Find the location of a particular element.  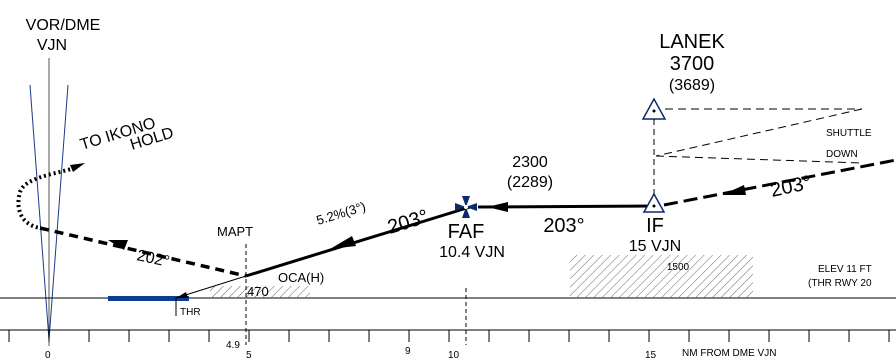

intermediate-arrow-icon is located at coordinates (734, 190).